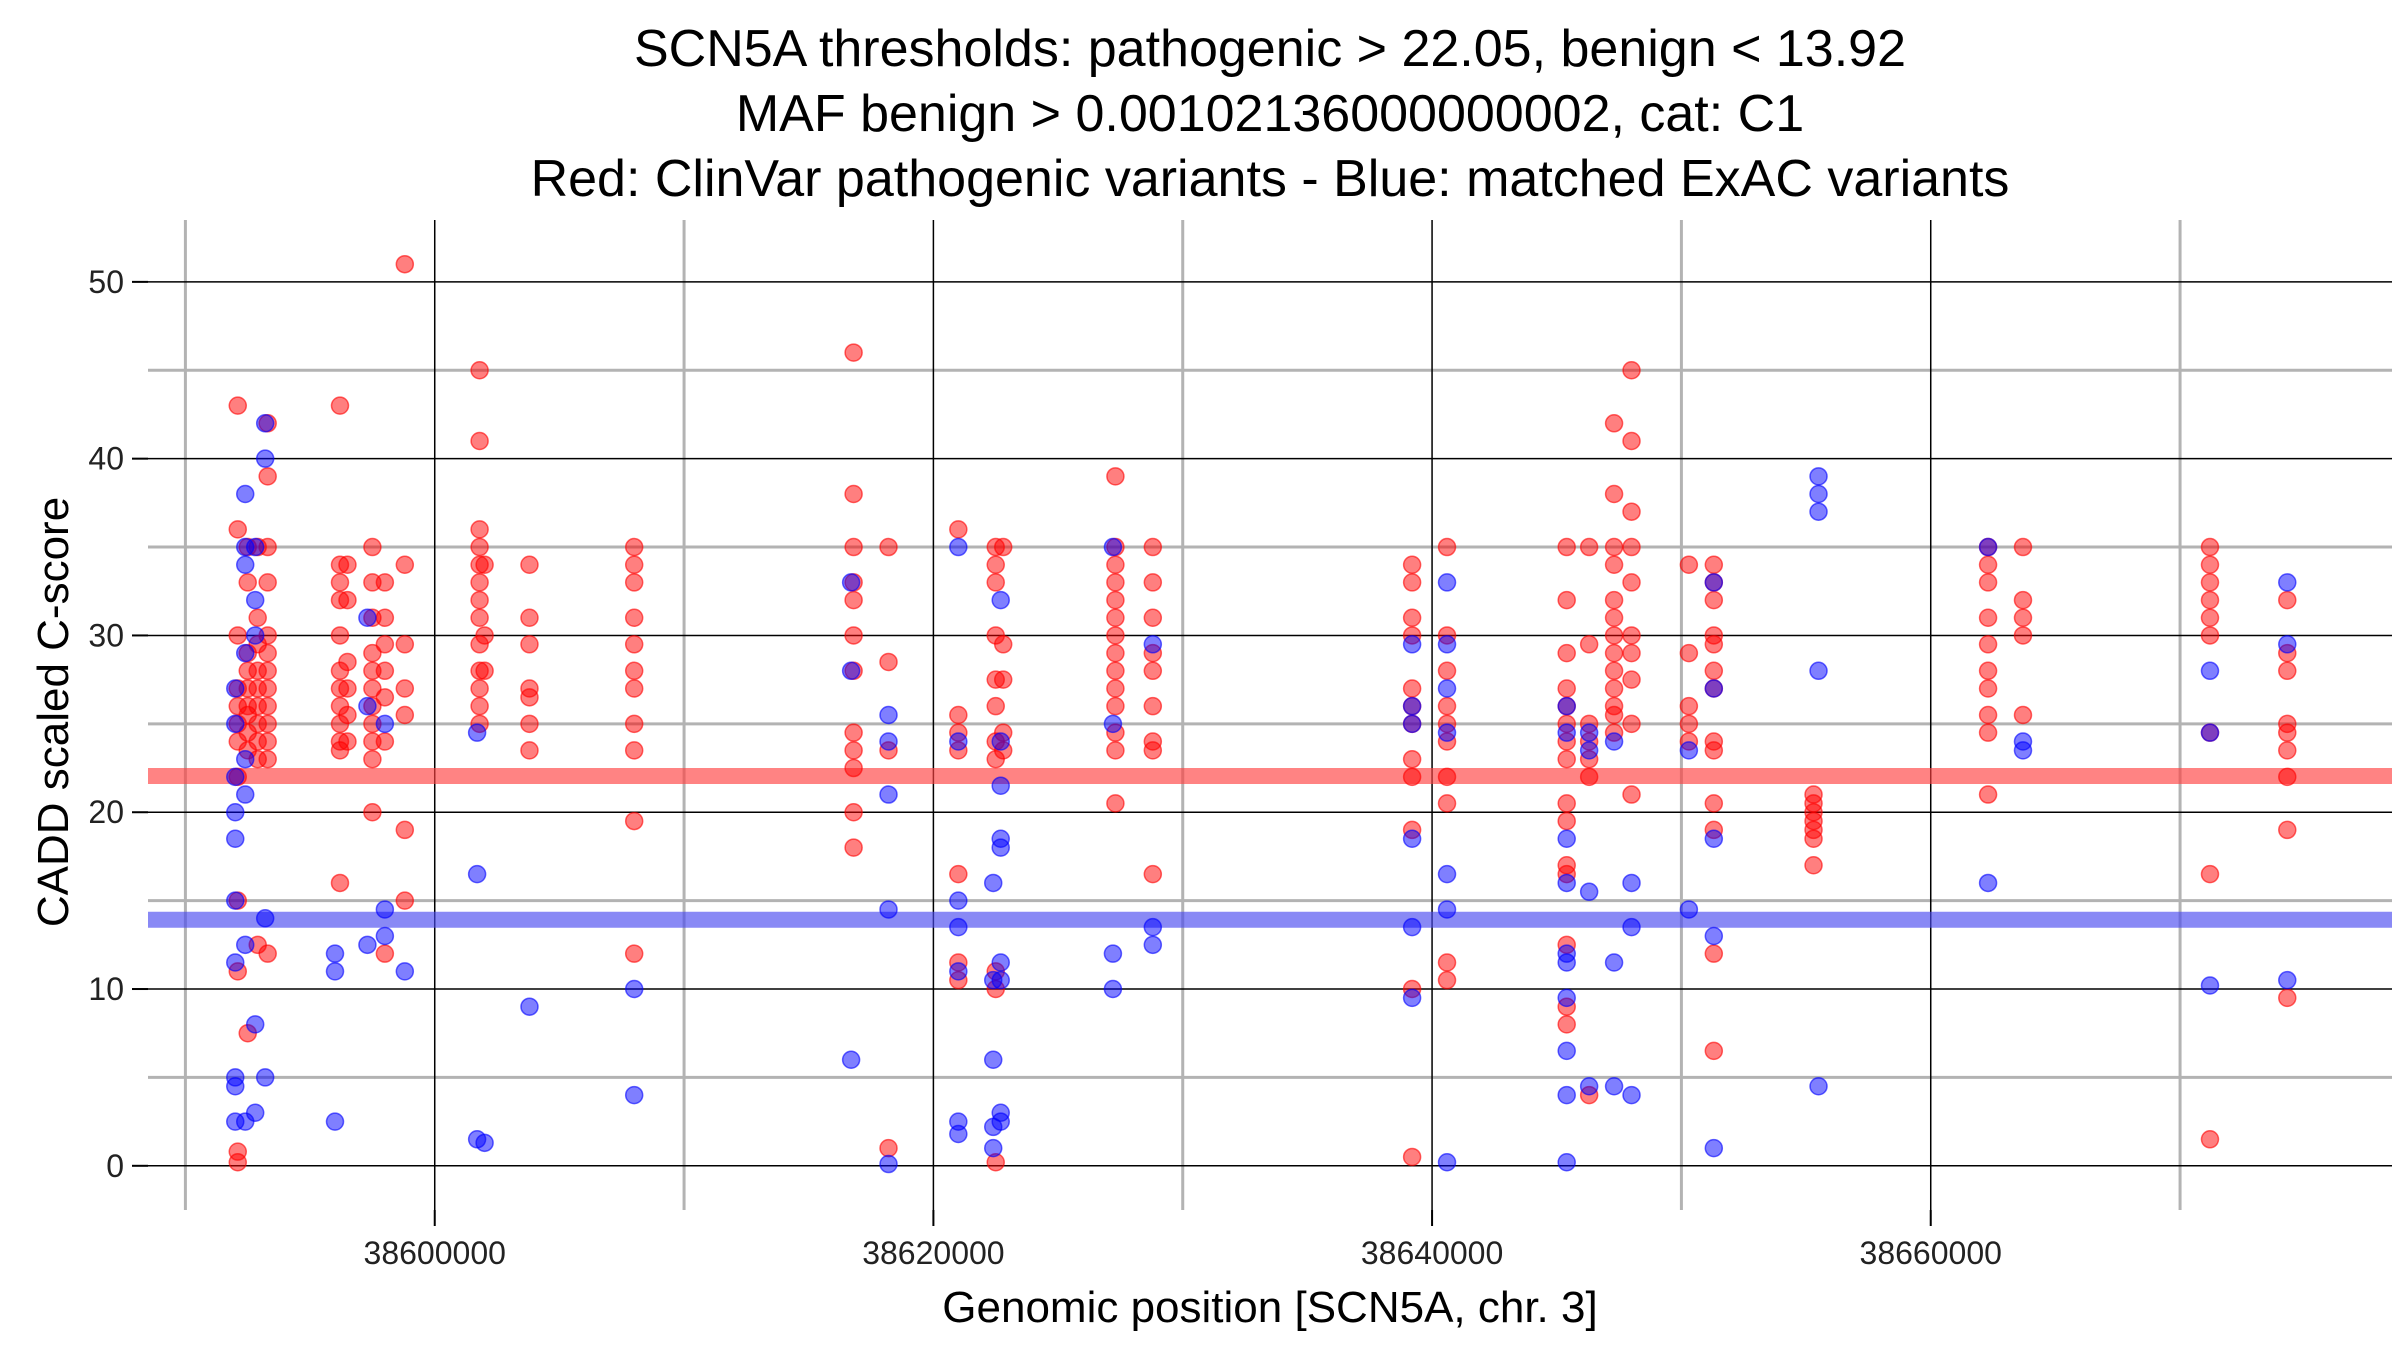 The width and height of the screenshot is (2400, 1350). I want to click on x-tick-label: 38600000, so click(435, 1253).